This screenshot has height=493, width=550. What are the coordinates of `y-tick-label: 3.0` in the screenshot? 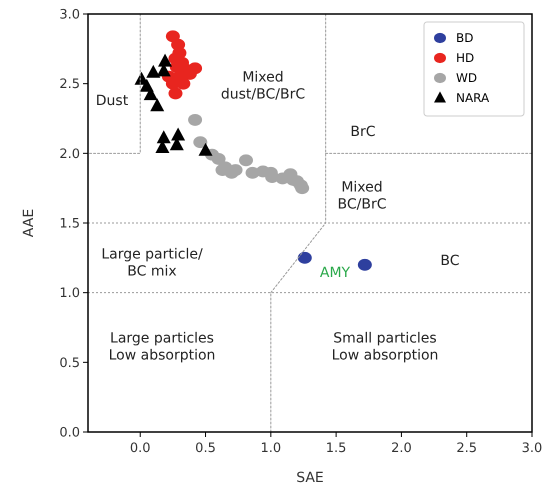 It's located at (69, 15).